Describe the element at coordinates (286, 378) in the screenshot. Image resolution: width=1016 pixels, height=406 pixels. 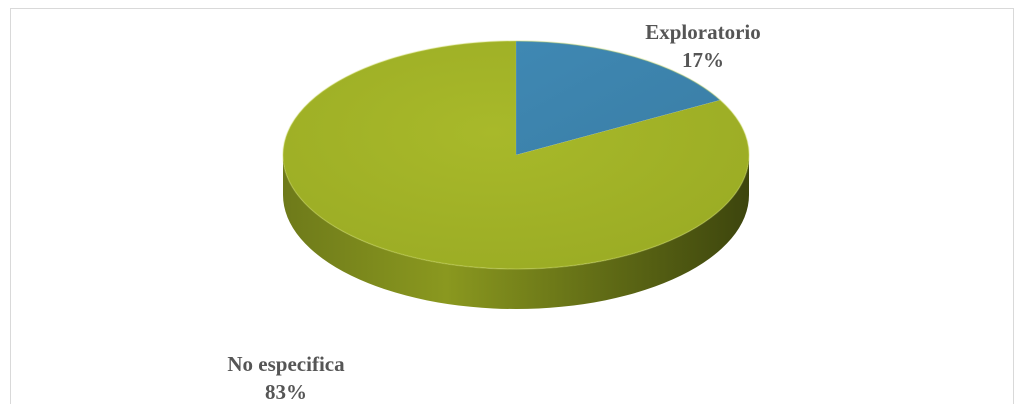
I see `slice-label-no-especifica: No especifica 83%` at that location.